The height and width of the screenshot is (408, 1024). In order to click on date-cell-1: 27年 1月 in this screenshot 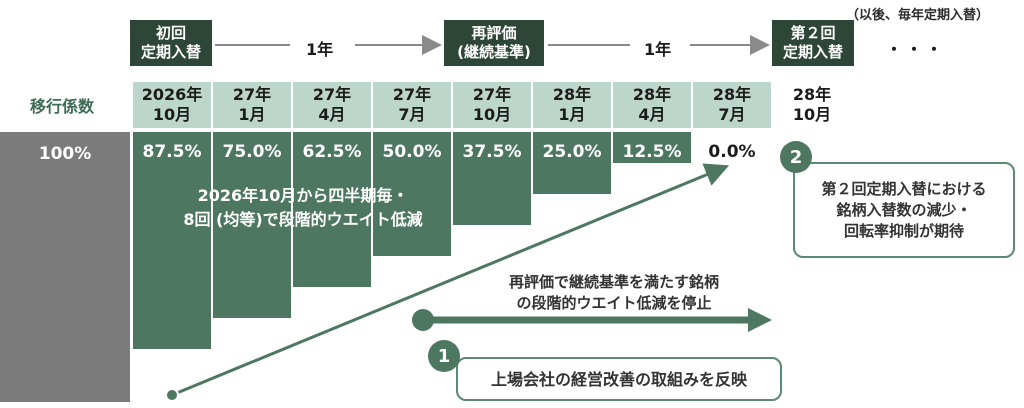, I will do `click(252, 105)`.